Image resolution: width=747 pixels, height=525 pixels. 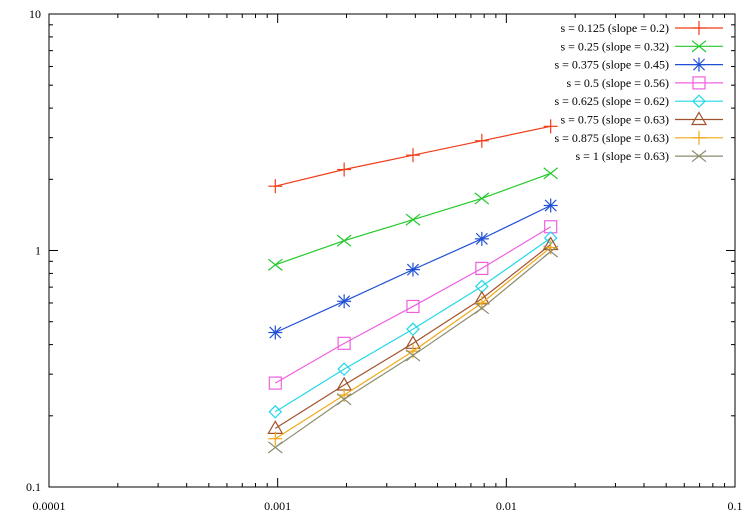 I want to click on legend-entry: s = 0.375 (slope = 0.45), so click(x=638, y=64).